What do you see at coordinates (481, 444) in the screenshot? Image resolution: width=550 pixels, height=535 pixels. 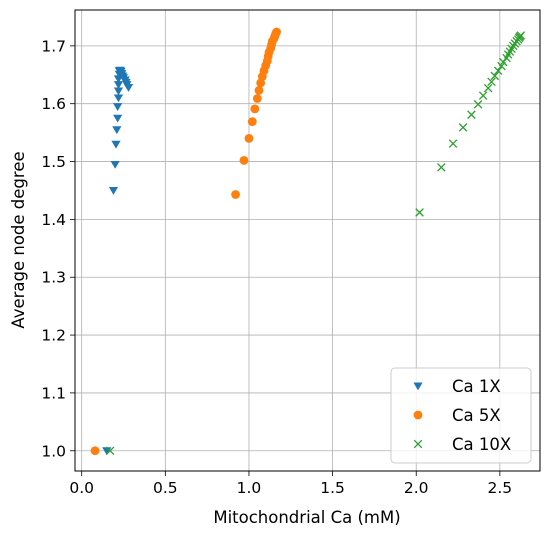 I see `legend-label: Ca 10X` at bounding box center [481, 444].